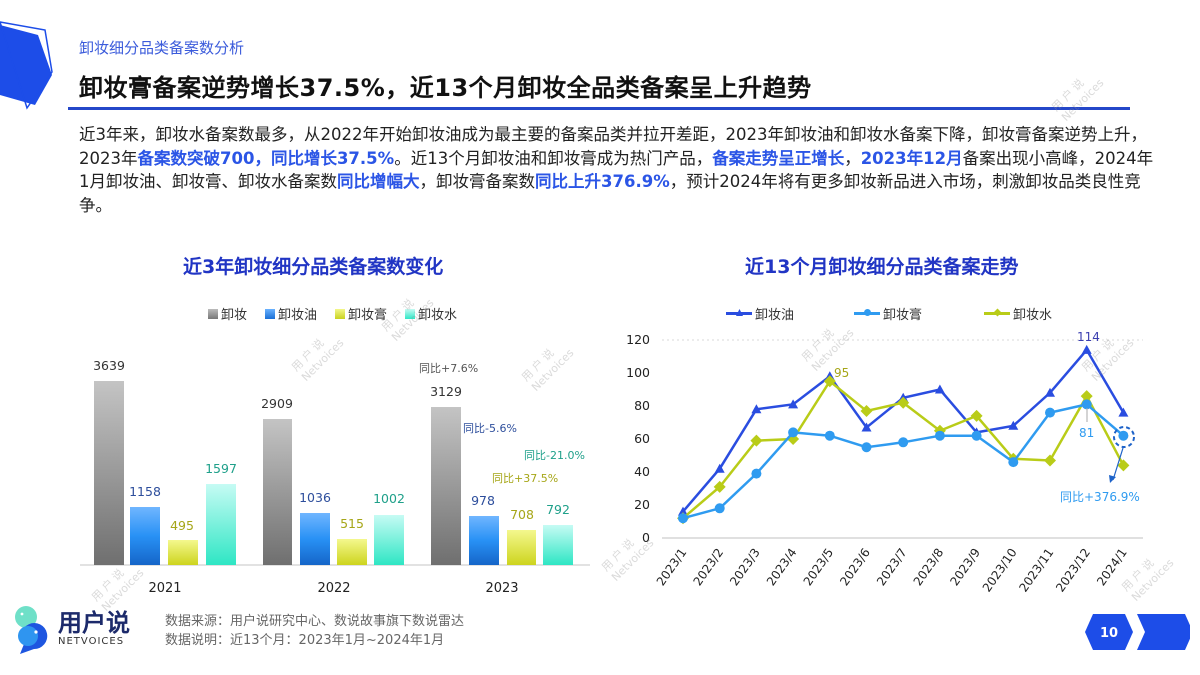 This screenshot has width=1200, height=675. I want to click on highlight-circle, so click(1124, 437).